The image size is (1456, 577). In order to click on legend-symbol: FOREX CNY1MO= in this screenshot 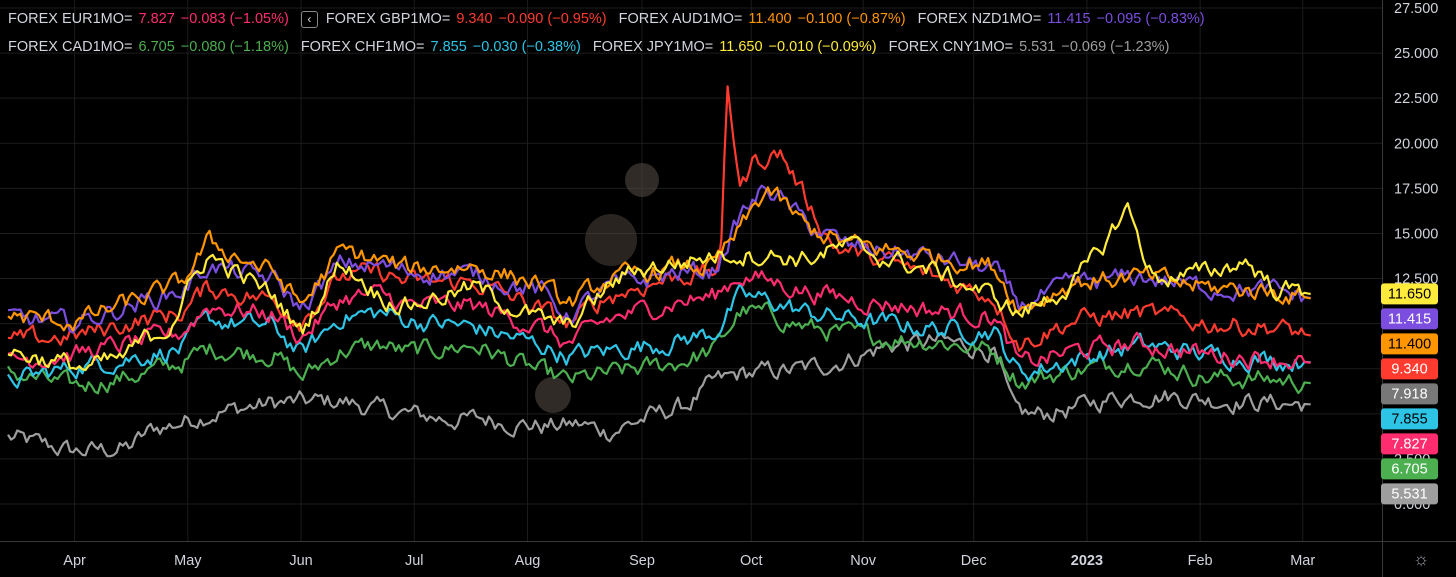, I will do `click(951, 47)`.